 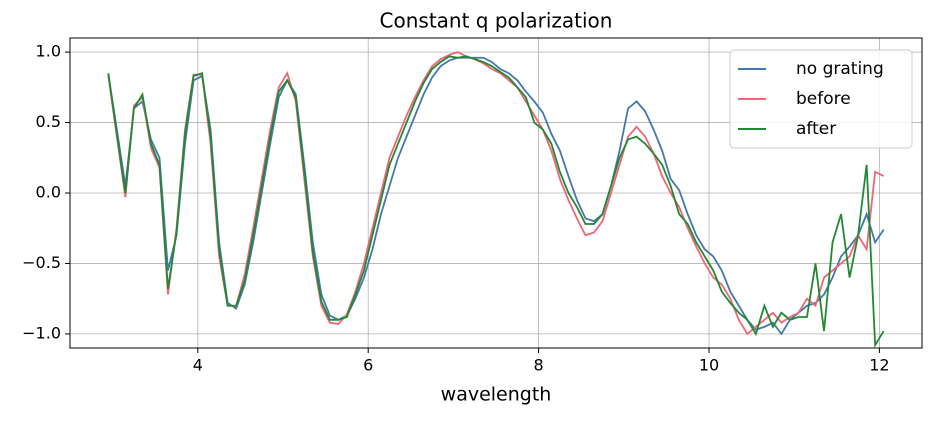 What do you see at coordinates (539, 365) in the screenshot?
I see `x-tick-label: 8` at bounding box center [539, 365].